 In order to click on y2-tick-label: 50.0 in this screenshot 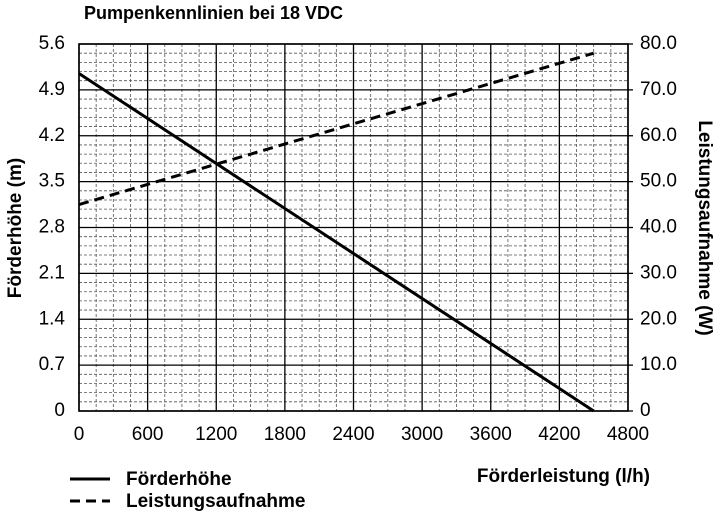, I will do `click(658, 181)`.